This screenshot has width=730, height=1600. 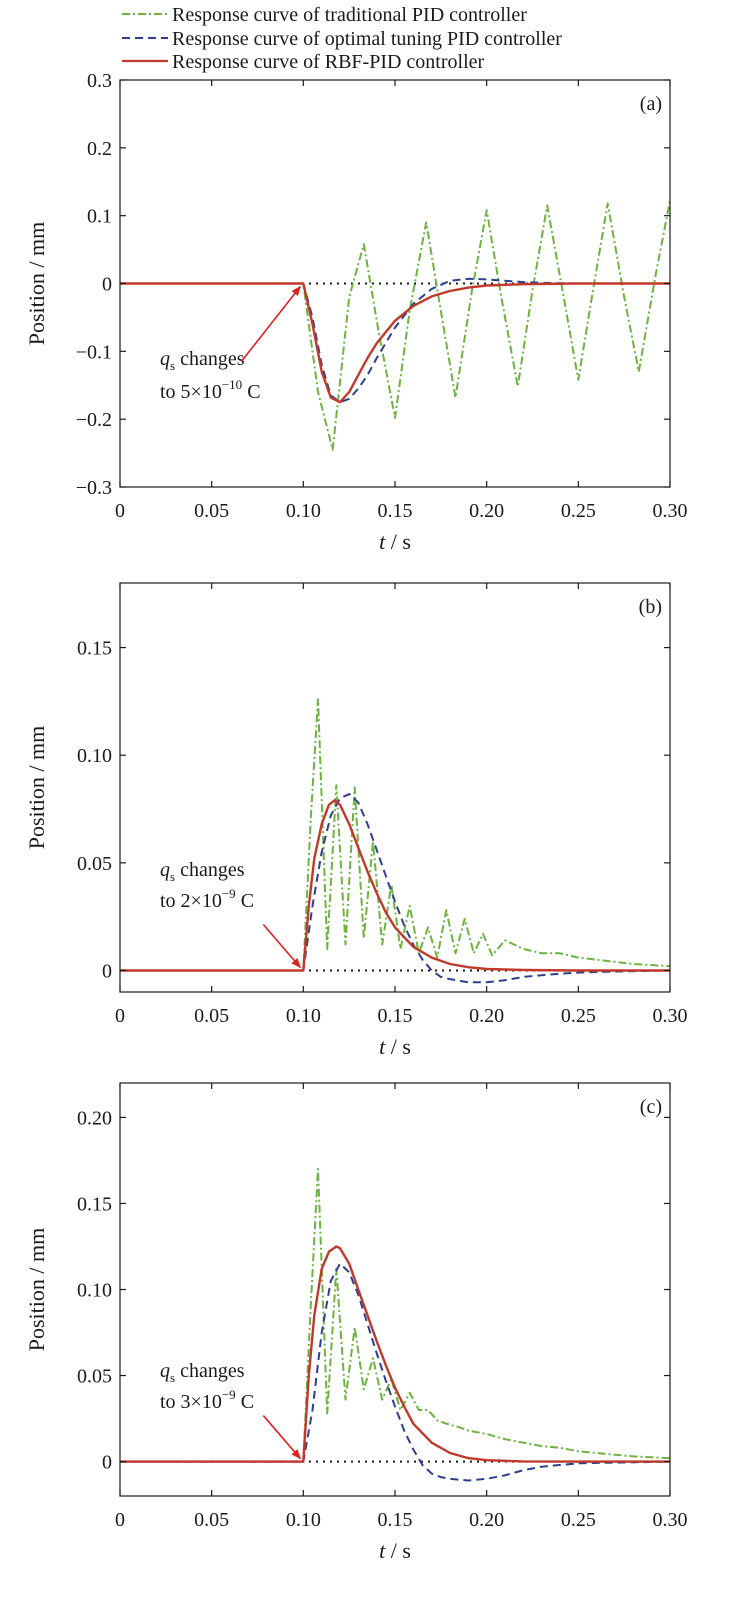 What do you see at coordinates (232, 384) in the screenshot?
I see `annotation-exponent: −10` at bounding box center [232, 384].